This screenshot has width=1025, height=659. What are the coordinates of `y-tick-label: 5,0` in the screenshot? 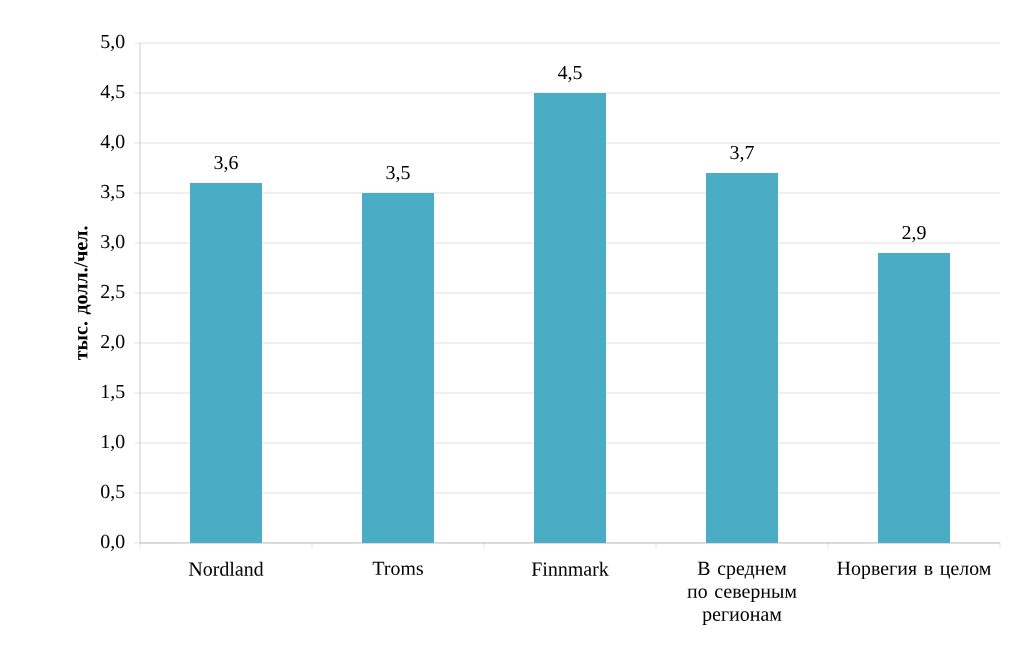 It's located at (113, 43).